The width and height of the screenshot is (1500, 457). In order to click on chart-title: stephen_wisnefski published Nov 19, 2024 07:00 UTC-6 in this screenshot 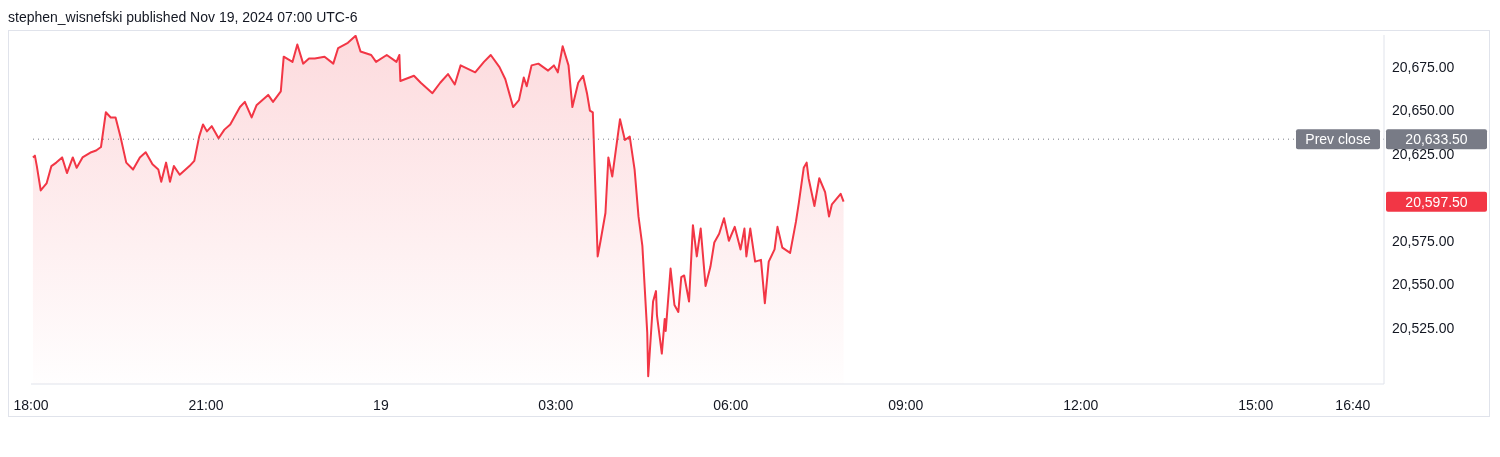, I will do `click(183, 17)`.